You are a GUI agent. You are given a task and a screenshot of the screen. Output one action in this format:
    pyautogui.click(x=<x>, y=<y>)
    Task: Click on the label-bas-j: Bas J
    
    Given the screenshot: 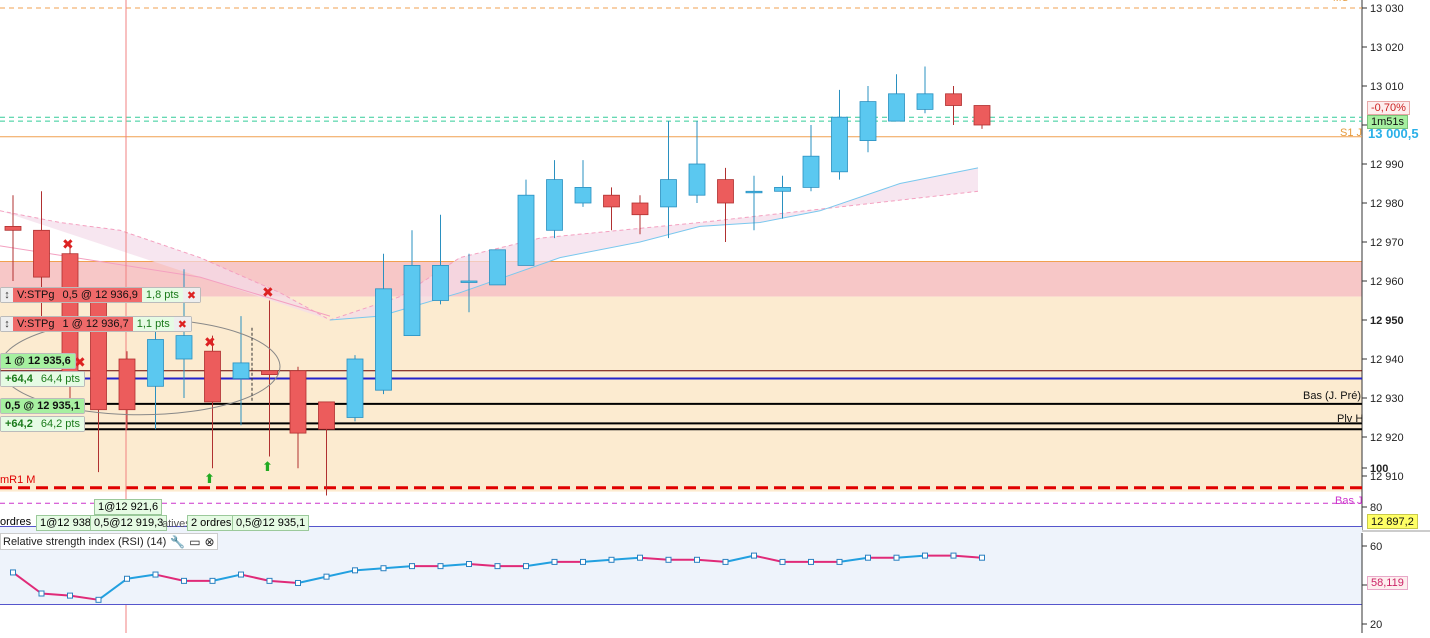 What is the action you would take?
    pyautogui.click(x=1349, y=501)
    